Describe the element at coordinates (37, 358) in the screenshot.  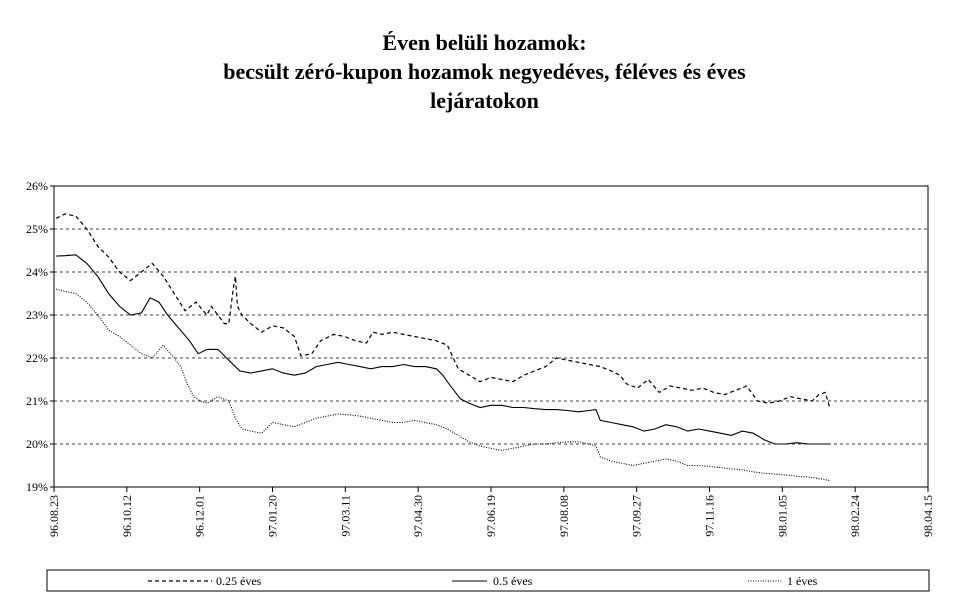
I see `y-tick-label: 22%` at that location.